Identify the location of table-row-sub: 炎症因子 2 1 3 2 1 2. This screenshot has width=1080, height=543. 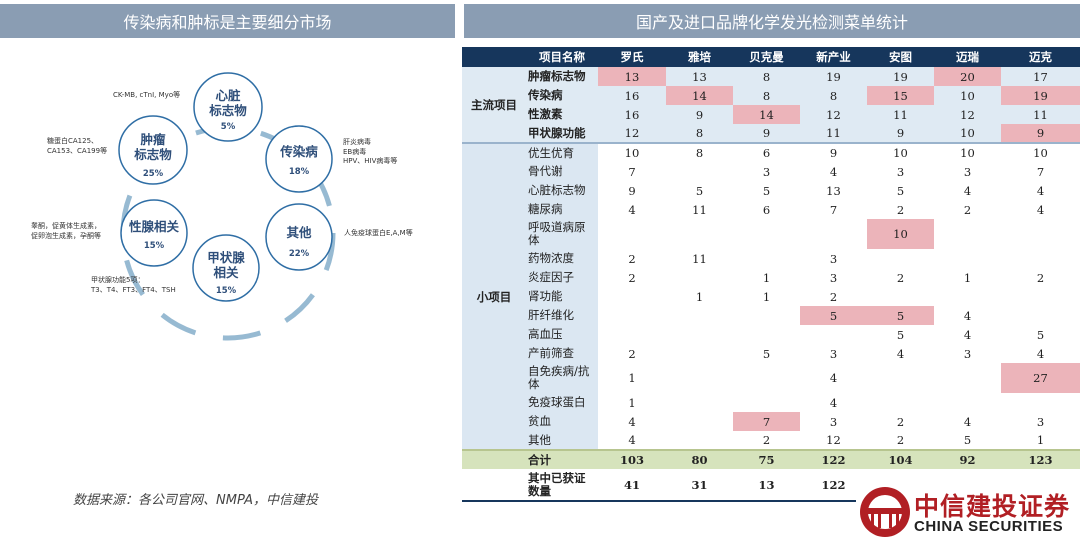
(771, 277).